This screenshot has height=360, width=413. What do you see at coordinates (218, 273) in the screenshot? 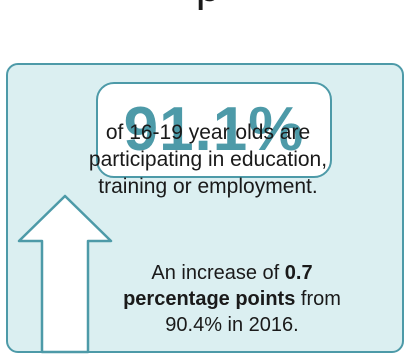
I see `change-note-prefix: An increase of` at bounding box center [218, 273].